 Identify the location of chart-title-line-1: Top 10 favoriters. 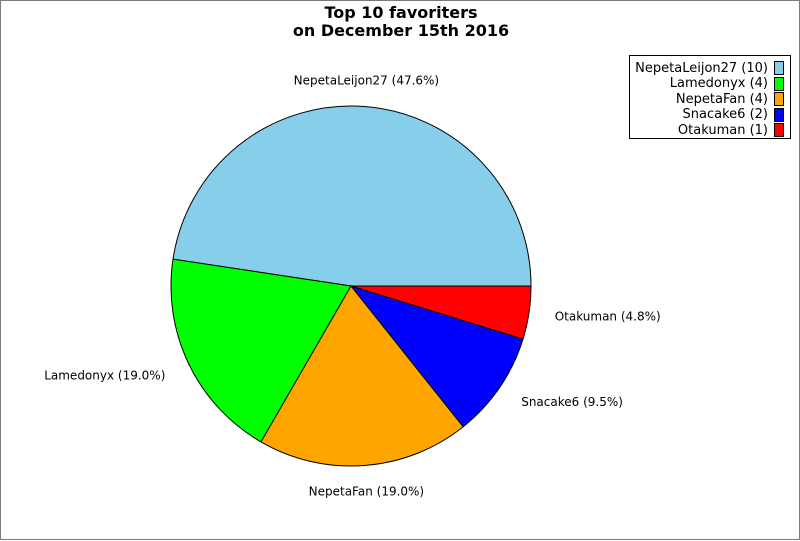
(401, 12).